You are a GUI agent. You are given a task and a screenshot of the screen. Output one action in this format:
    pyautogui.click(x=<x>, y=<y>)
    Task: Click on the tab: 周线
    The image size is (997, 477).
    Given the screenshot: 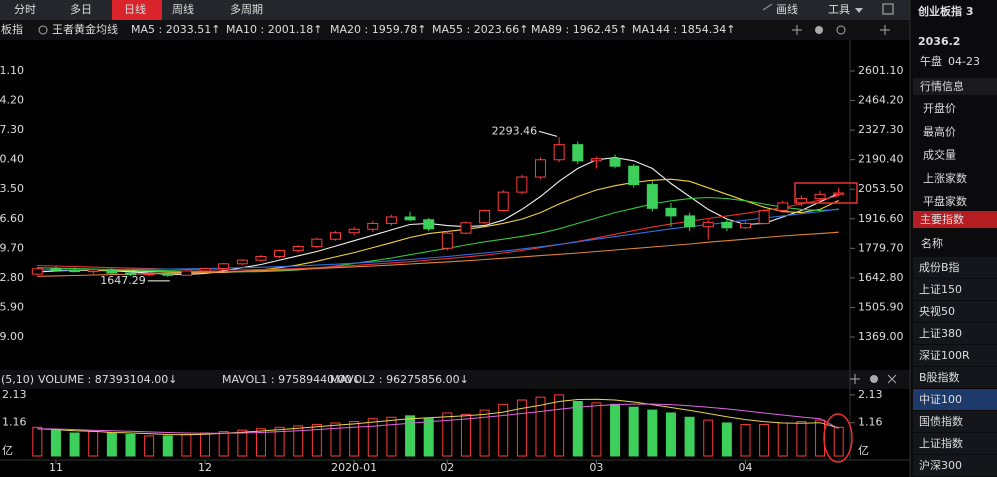 What is the action you would take?
    pyautogui.click(x=183, y=9)
    